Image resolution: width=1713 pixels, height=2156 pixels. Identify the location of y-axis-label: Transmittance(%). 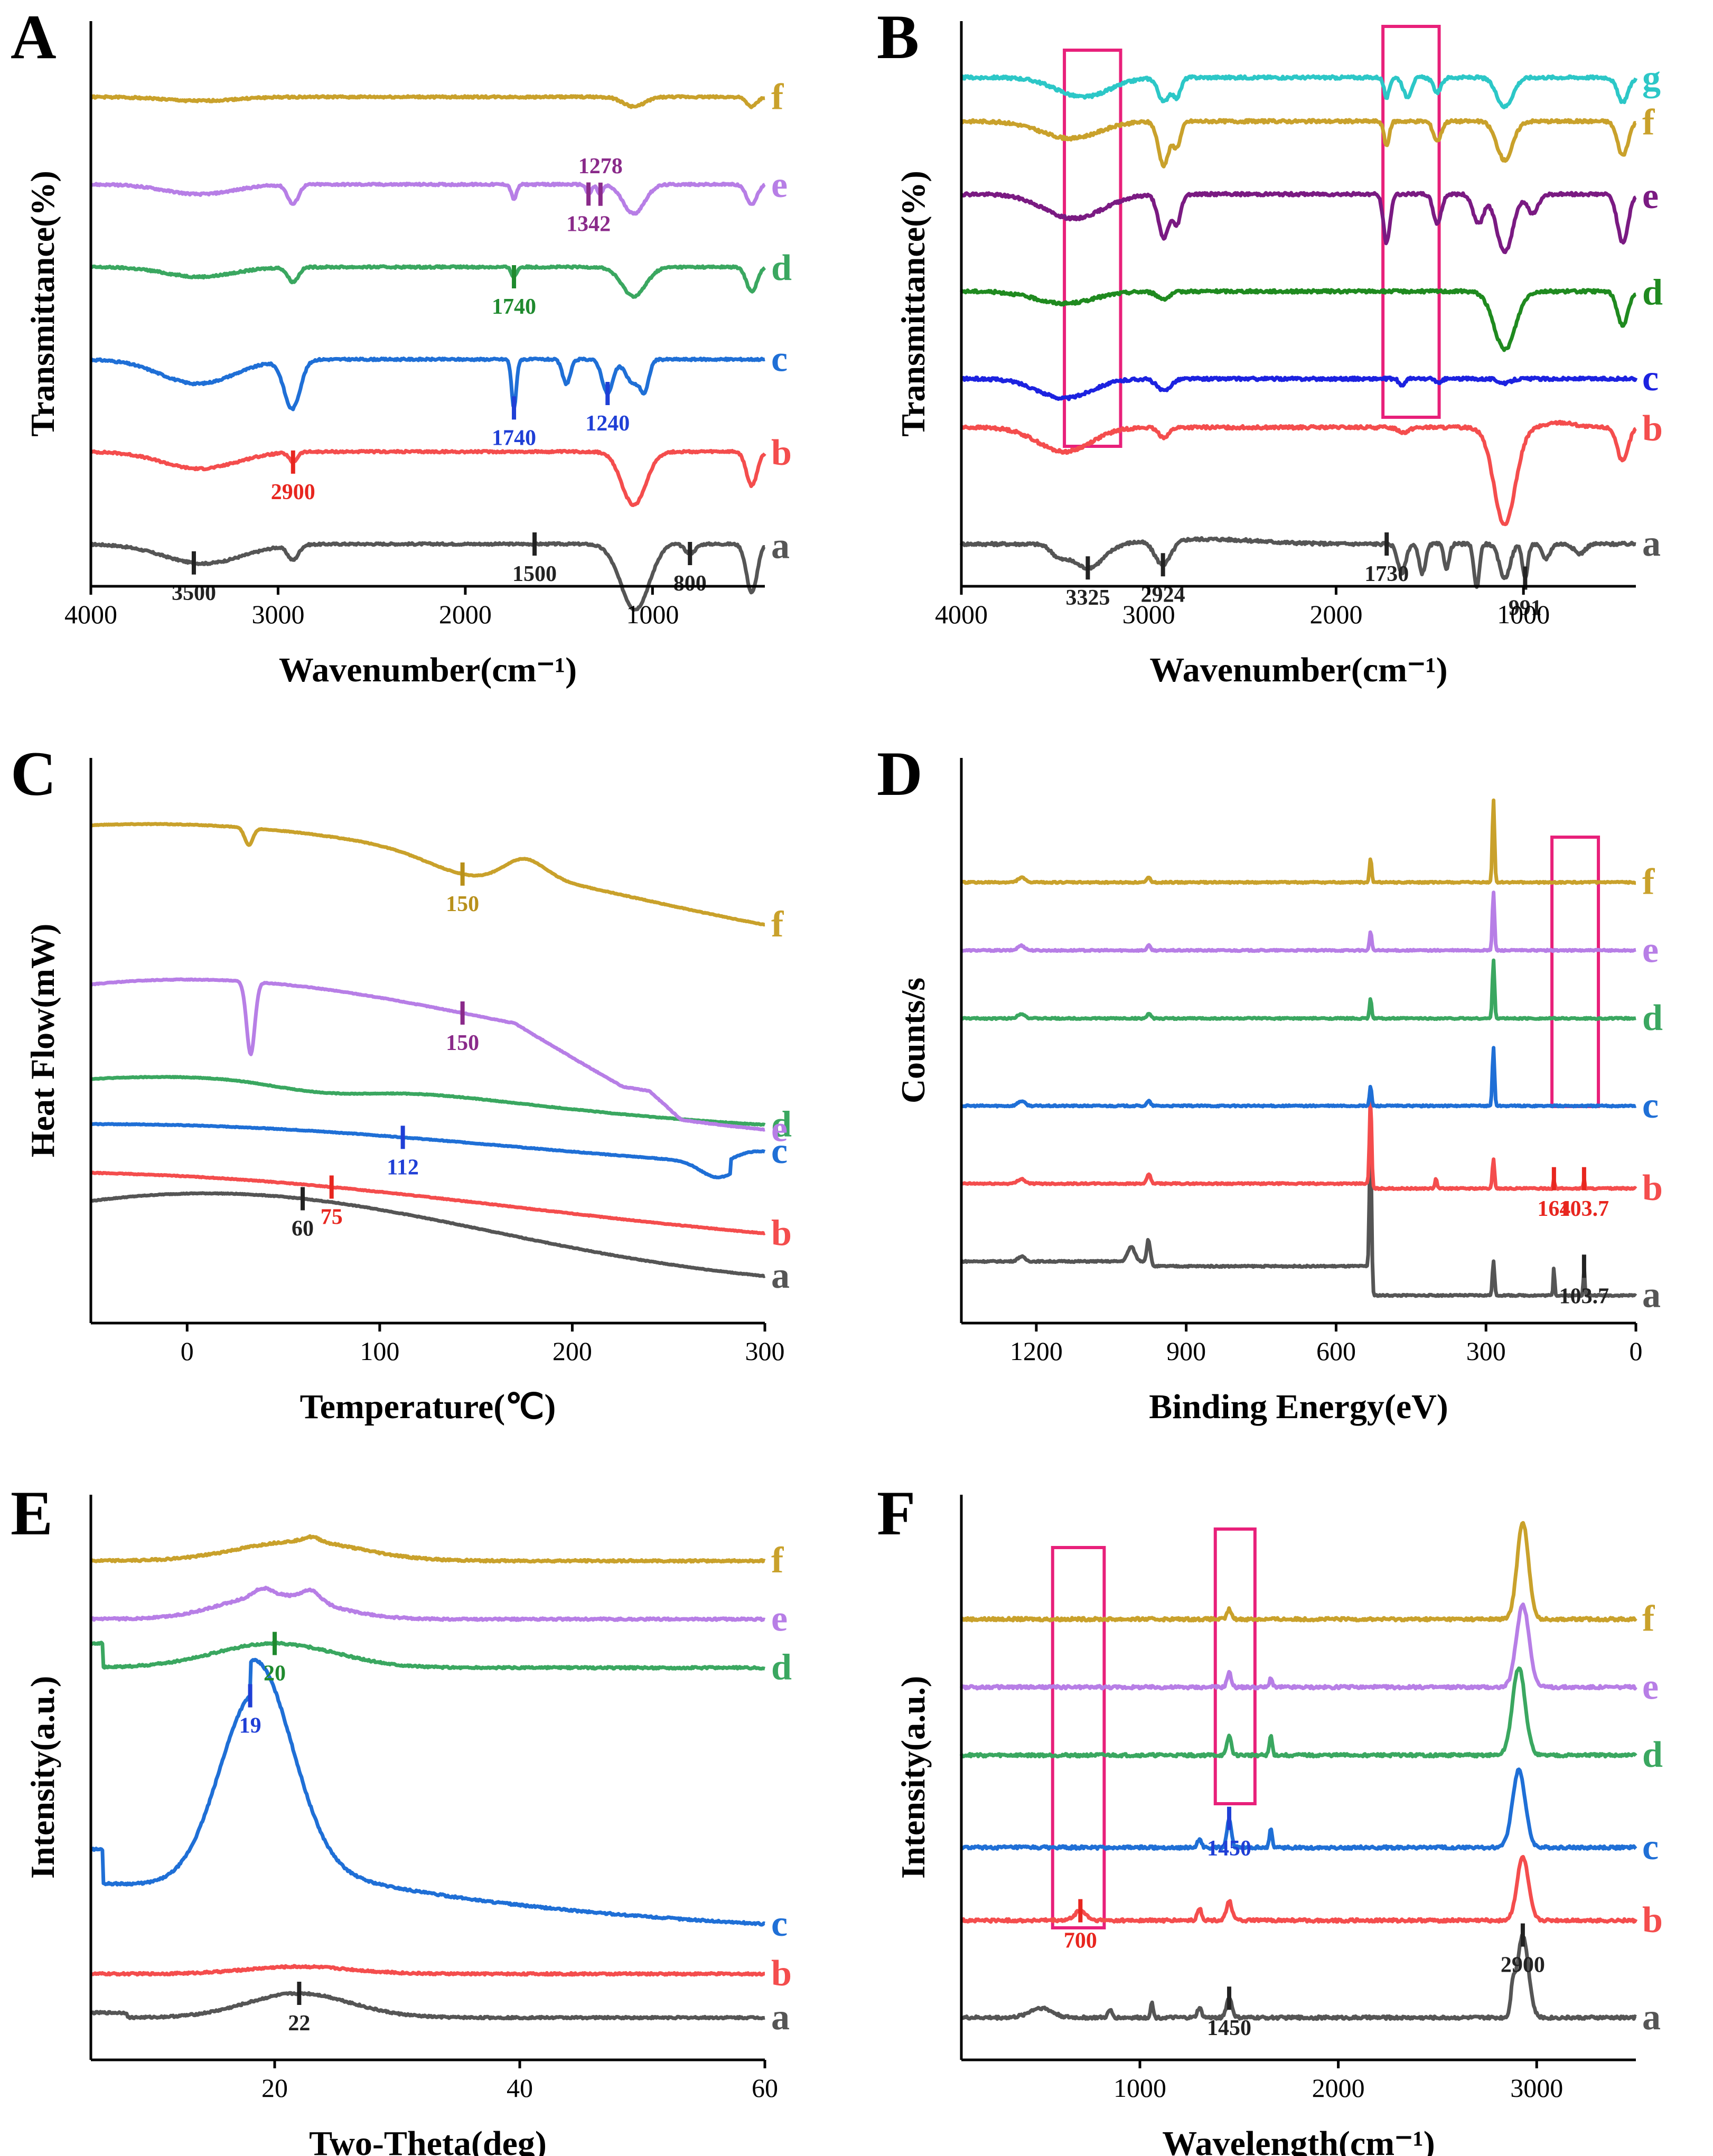
(913, 304).